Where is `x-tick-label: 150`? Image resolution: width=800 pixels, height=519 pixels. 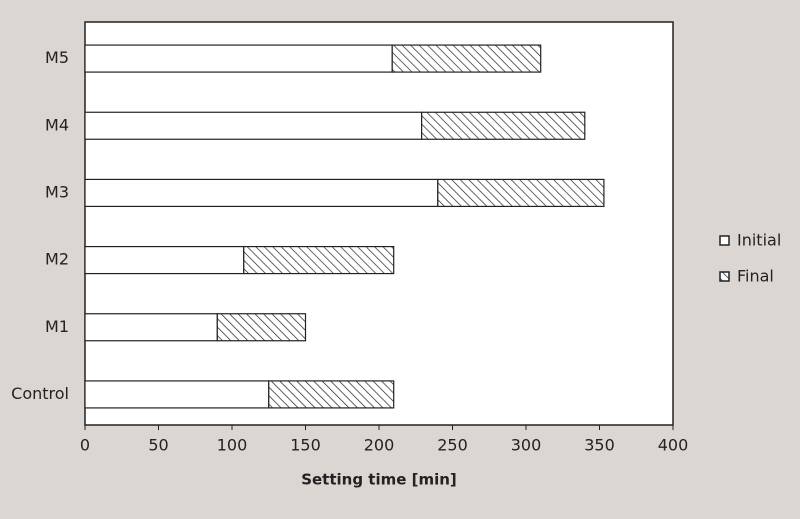
x-tick-label: 150 is located at coordinates (305, 445).